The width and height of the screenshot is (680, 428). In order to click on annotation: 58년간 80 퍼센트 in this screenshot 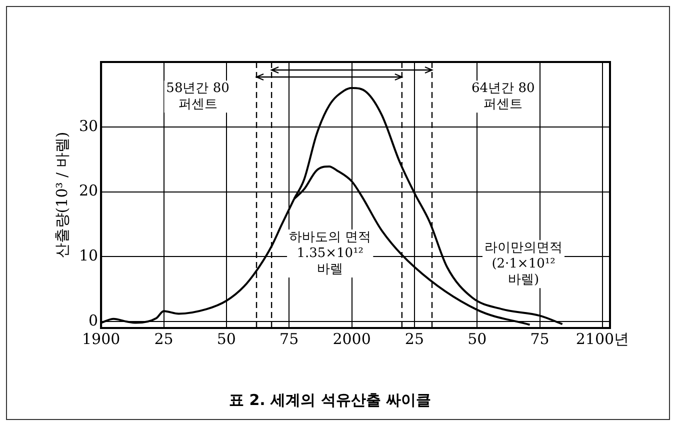, I will do `click(198, 96)`.